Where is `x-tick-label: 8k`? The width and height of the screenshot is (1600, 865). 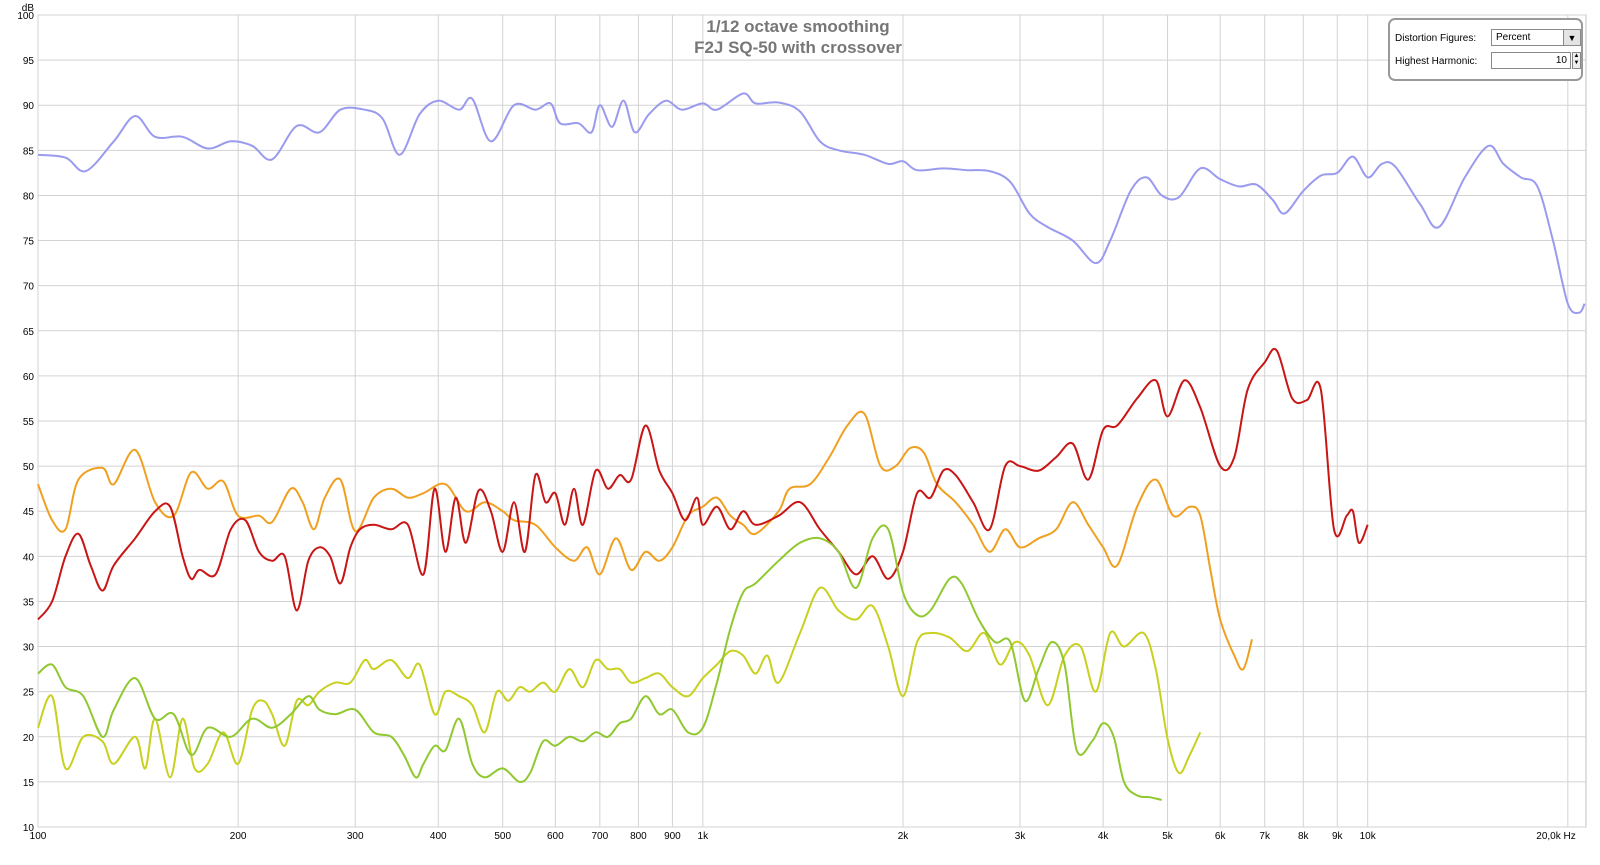 x-tick-label: 8k is located at coordinates (1304, 836).